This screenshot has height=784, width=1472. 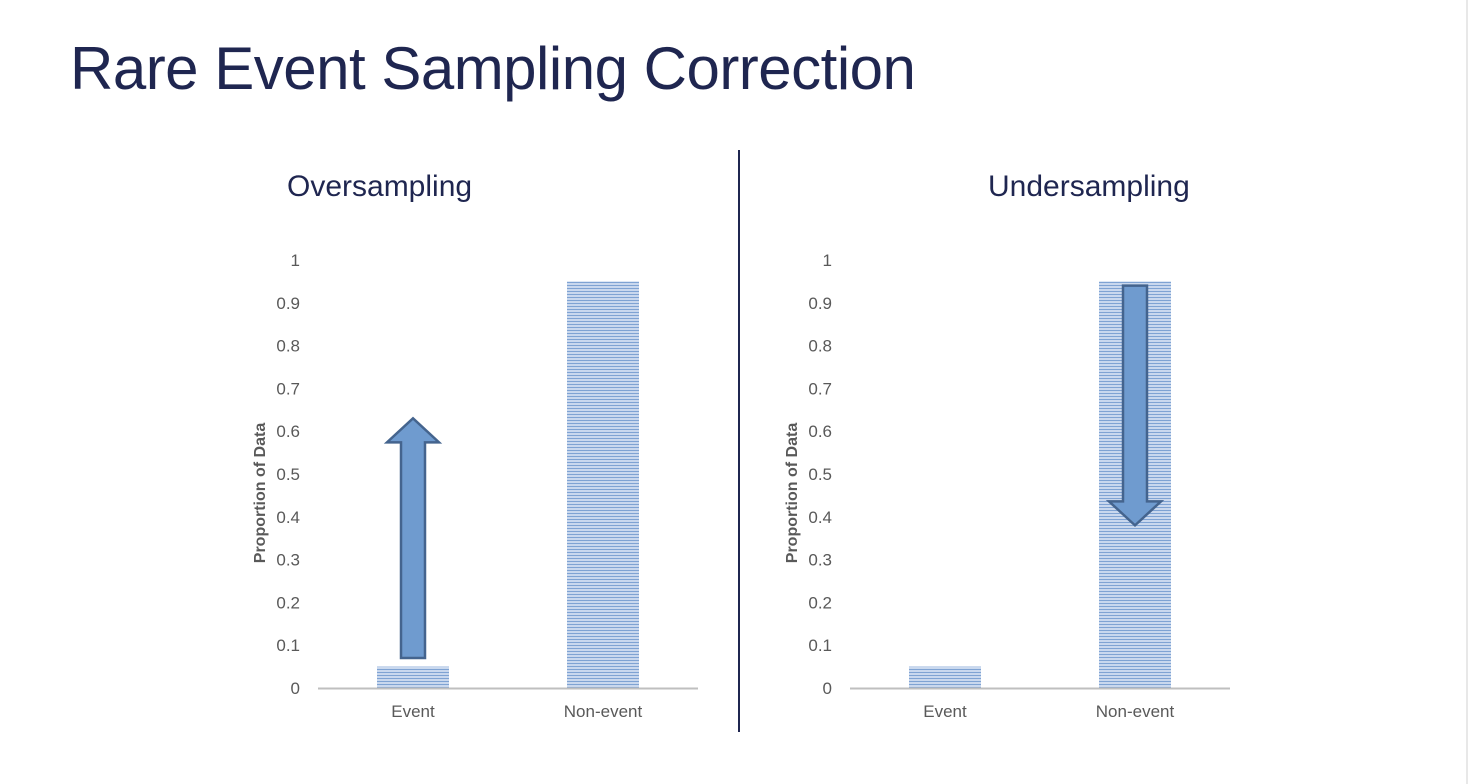 What do you see at coordinates (413, 538) in the screenshot?
I see `arrow-up-icon` at bounding box center [413, 538].